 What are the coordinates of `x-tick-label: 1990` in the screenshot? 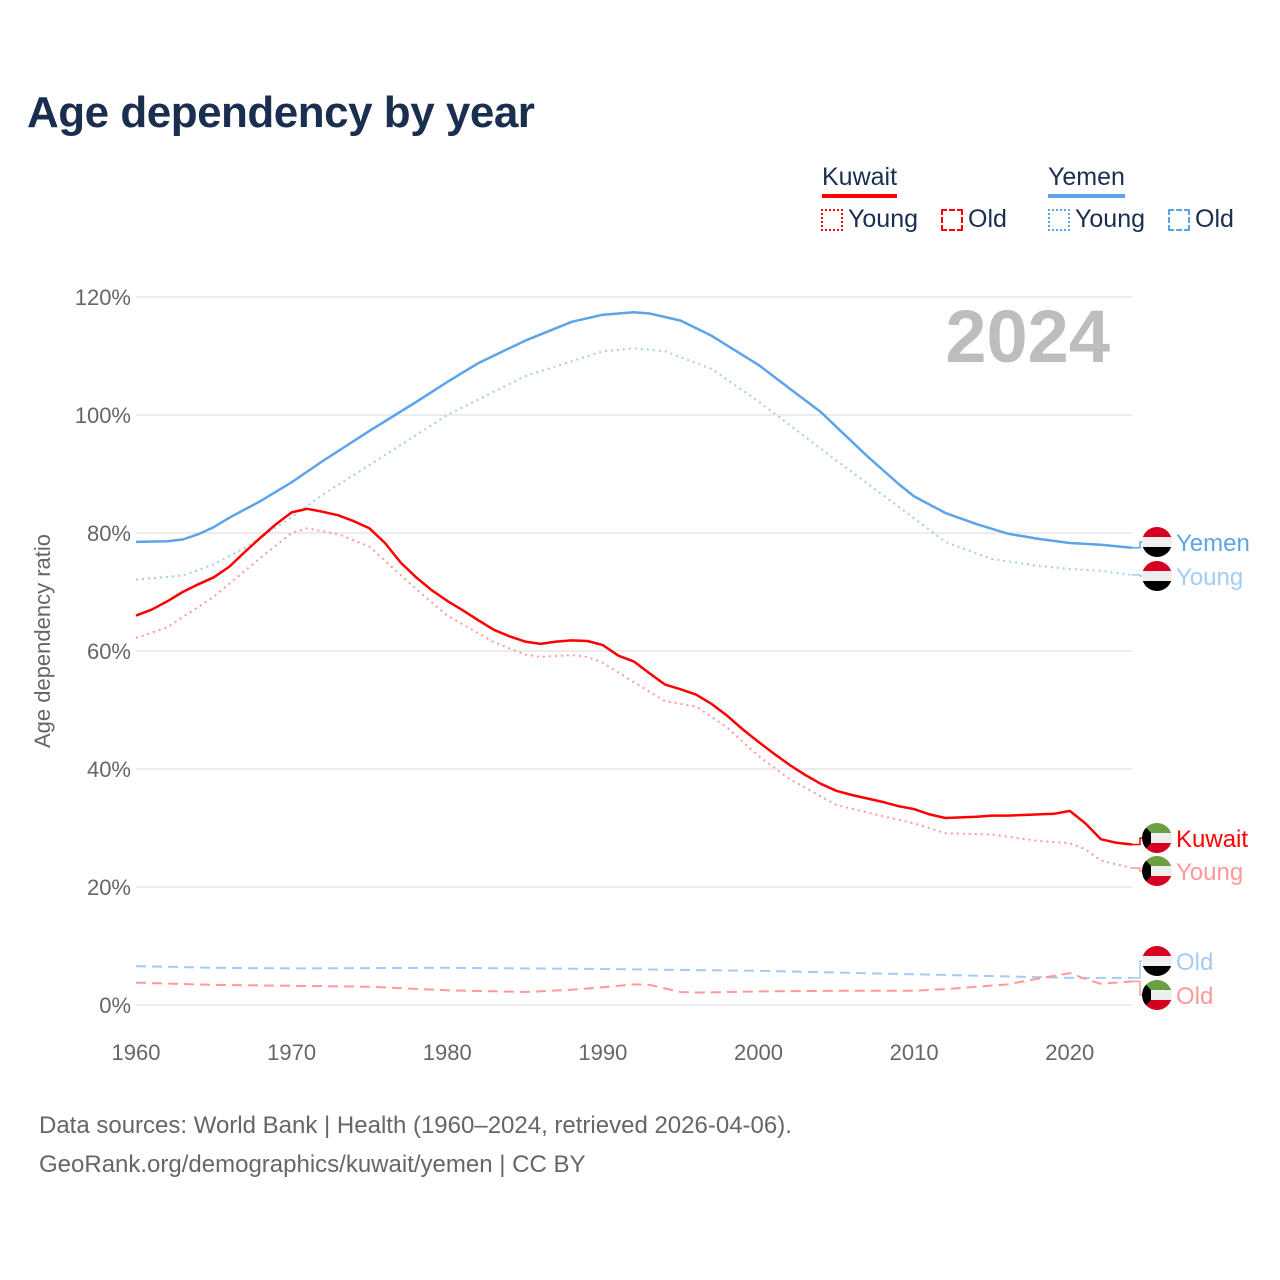 It's located at (602, 1052).